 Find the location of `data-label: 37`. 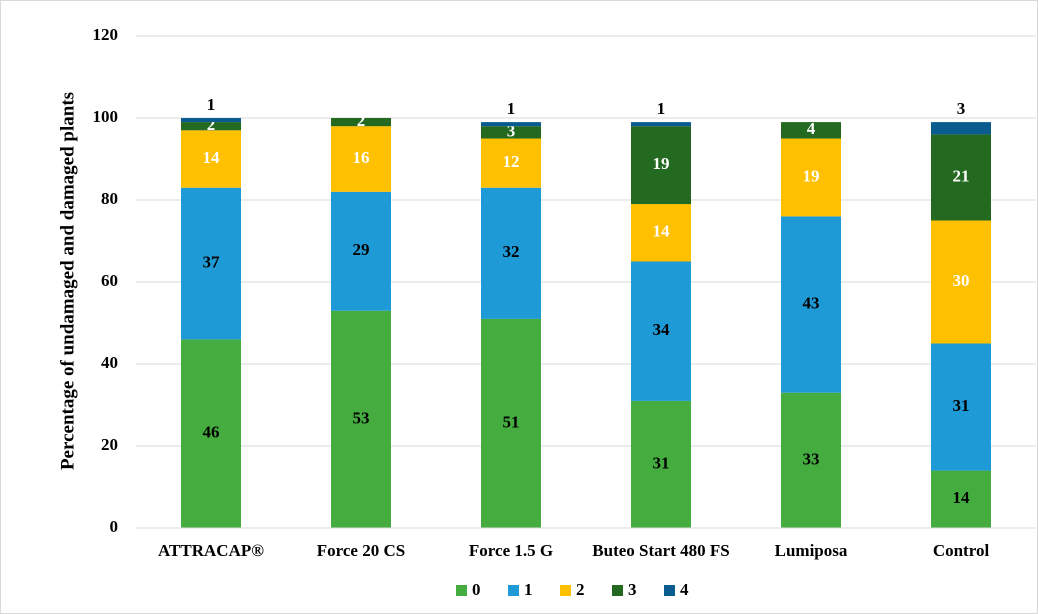

data-label: 37 is located at coordinates (212, 261).